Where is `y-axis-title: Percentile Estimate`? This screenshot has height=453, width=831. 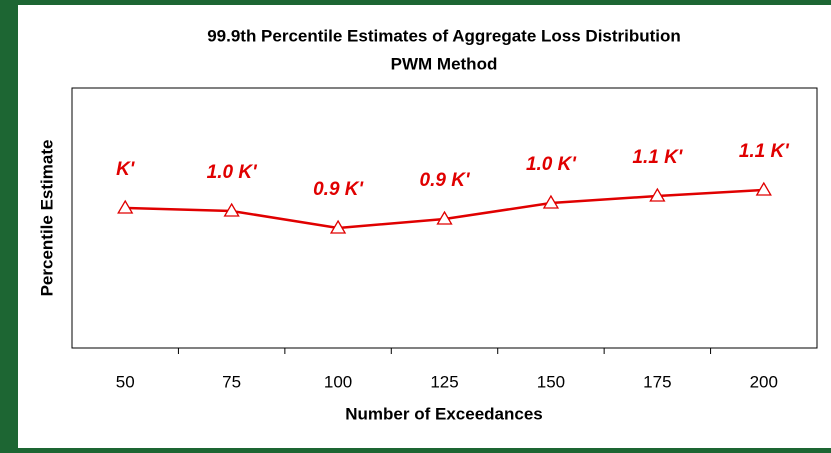 y-axis-title: Percentile Estimate is located at coordinates (46, 218).